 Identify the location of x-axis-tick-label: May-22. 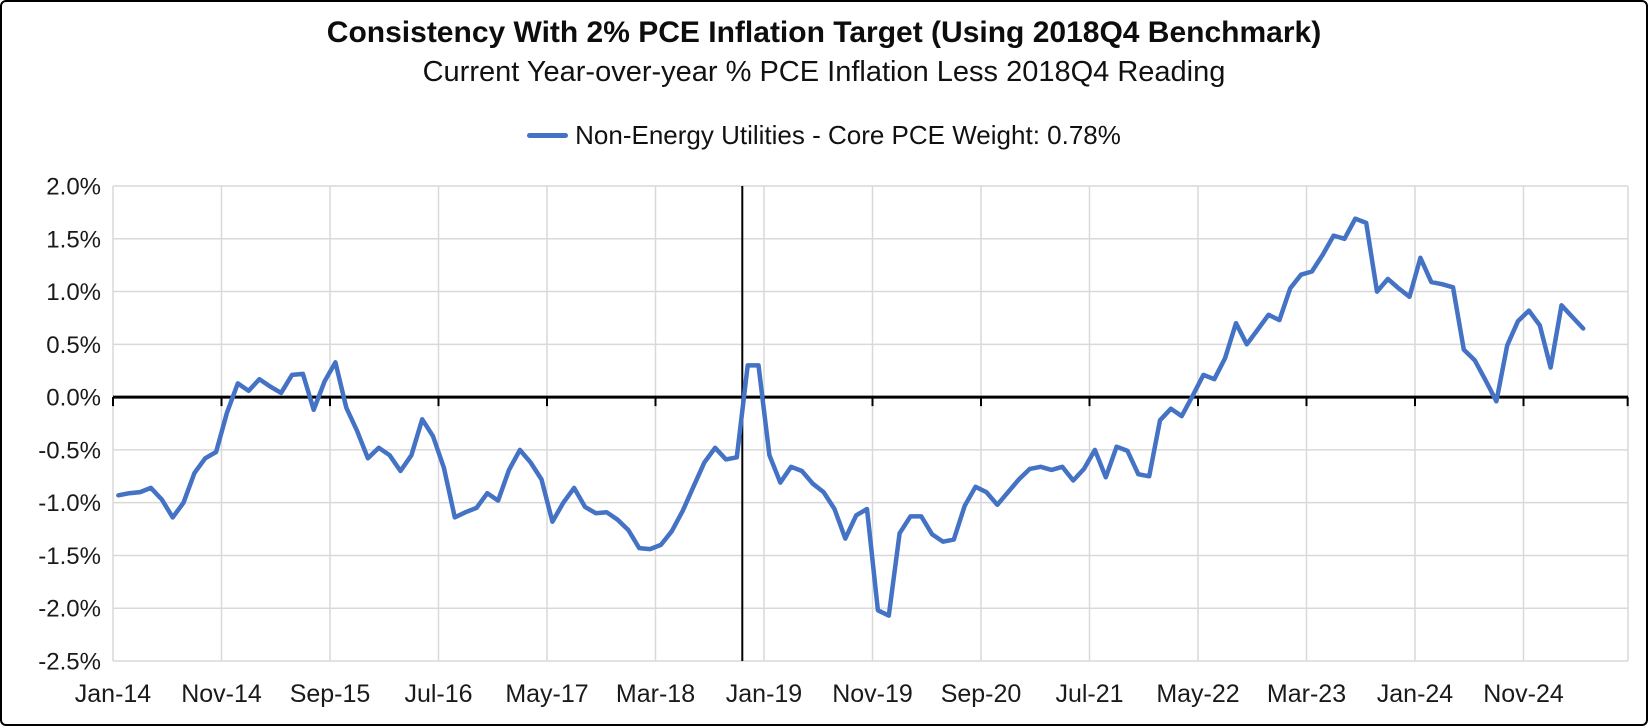
(1197, 694).